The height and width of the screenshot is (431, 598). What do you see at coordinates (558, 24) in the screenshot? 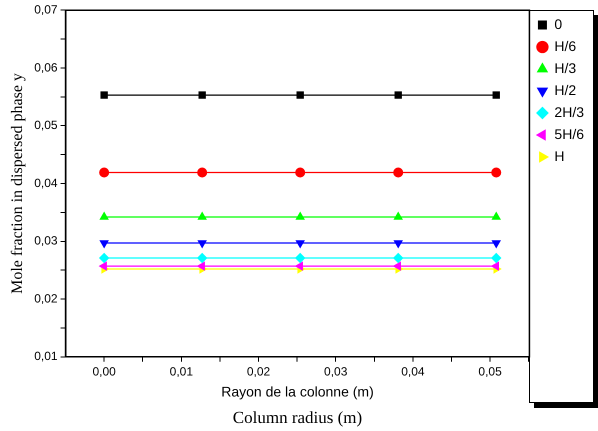
I see `legend-label: 0` at bounding box center [558, 24].